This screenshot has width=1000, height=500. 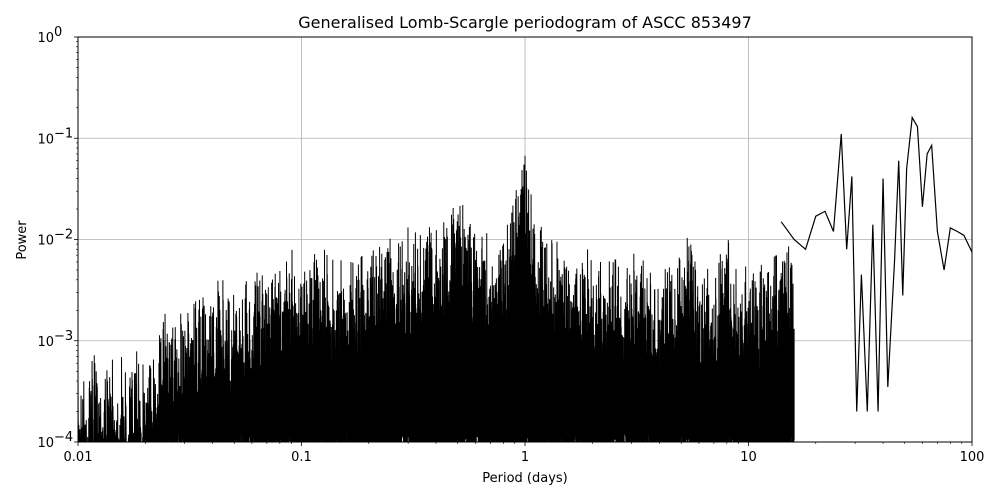 I want to click on x-tick-label: 10, so click(x=748, y=457).